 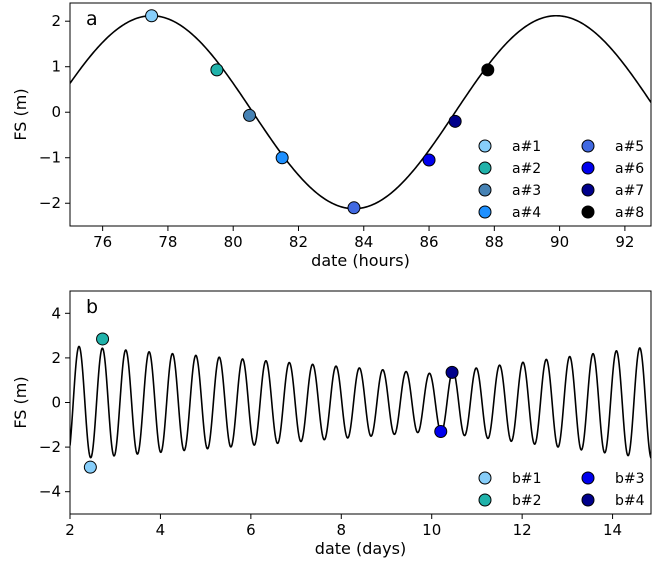 What do you see at coordinates (624, 242) in the screenshot?
I see `x-tick-label: 92` at bounding box center [624, 242].